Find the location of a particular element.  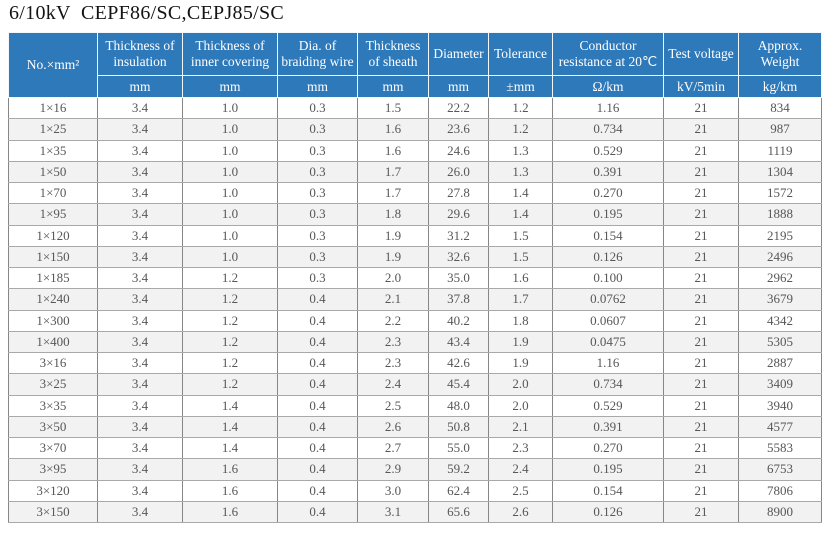

table-row: 3×35 3.4 1.4 0.4 2.5 48.0 2.0 0.529 21 3940 is located at coordinates (415, 405).